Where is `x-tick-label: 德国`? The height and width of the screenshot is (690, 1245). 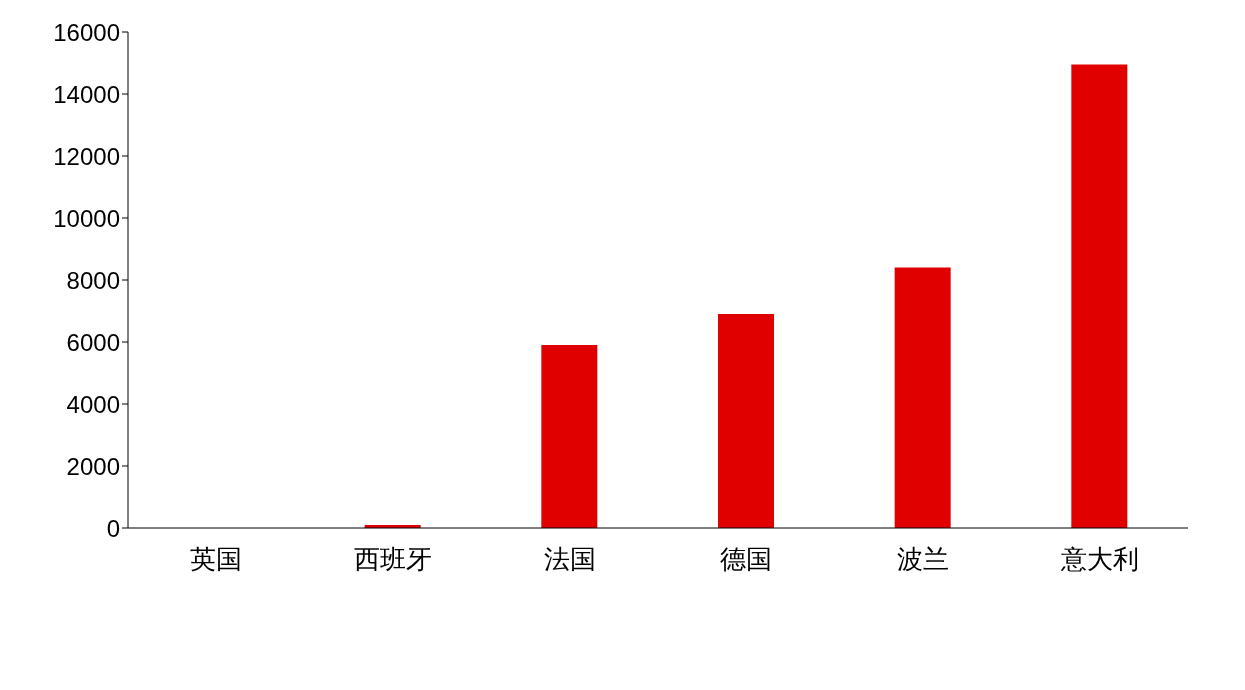
x-tick-label: 德国 is located at coordinates (746, 559).